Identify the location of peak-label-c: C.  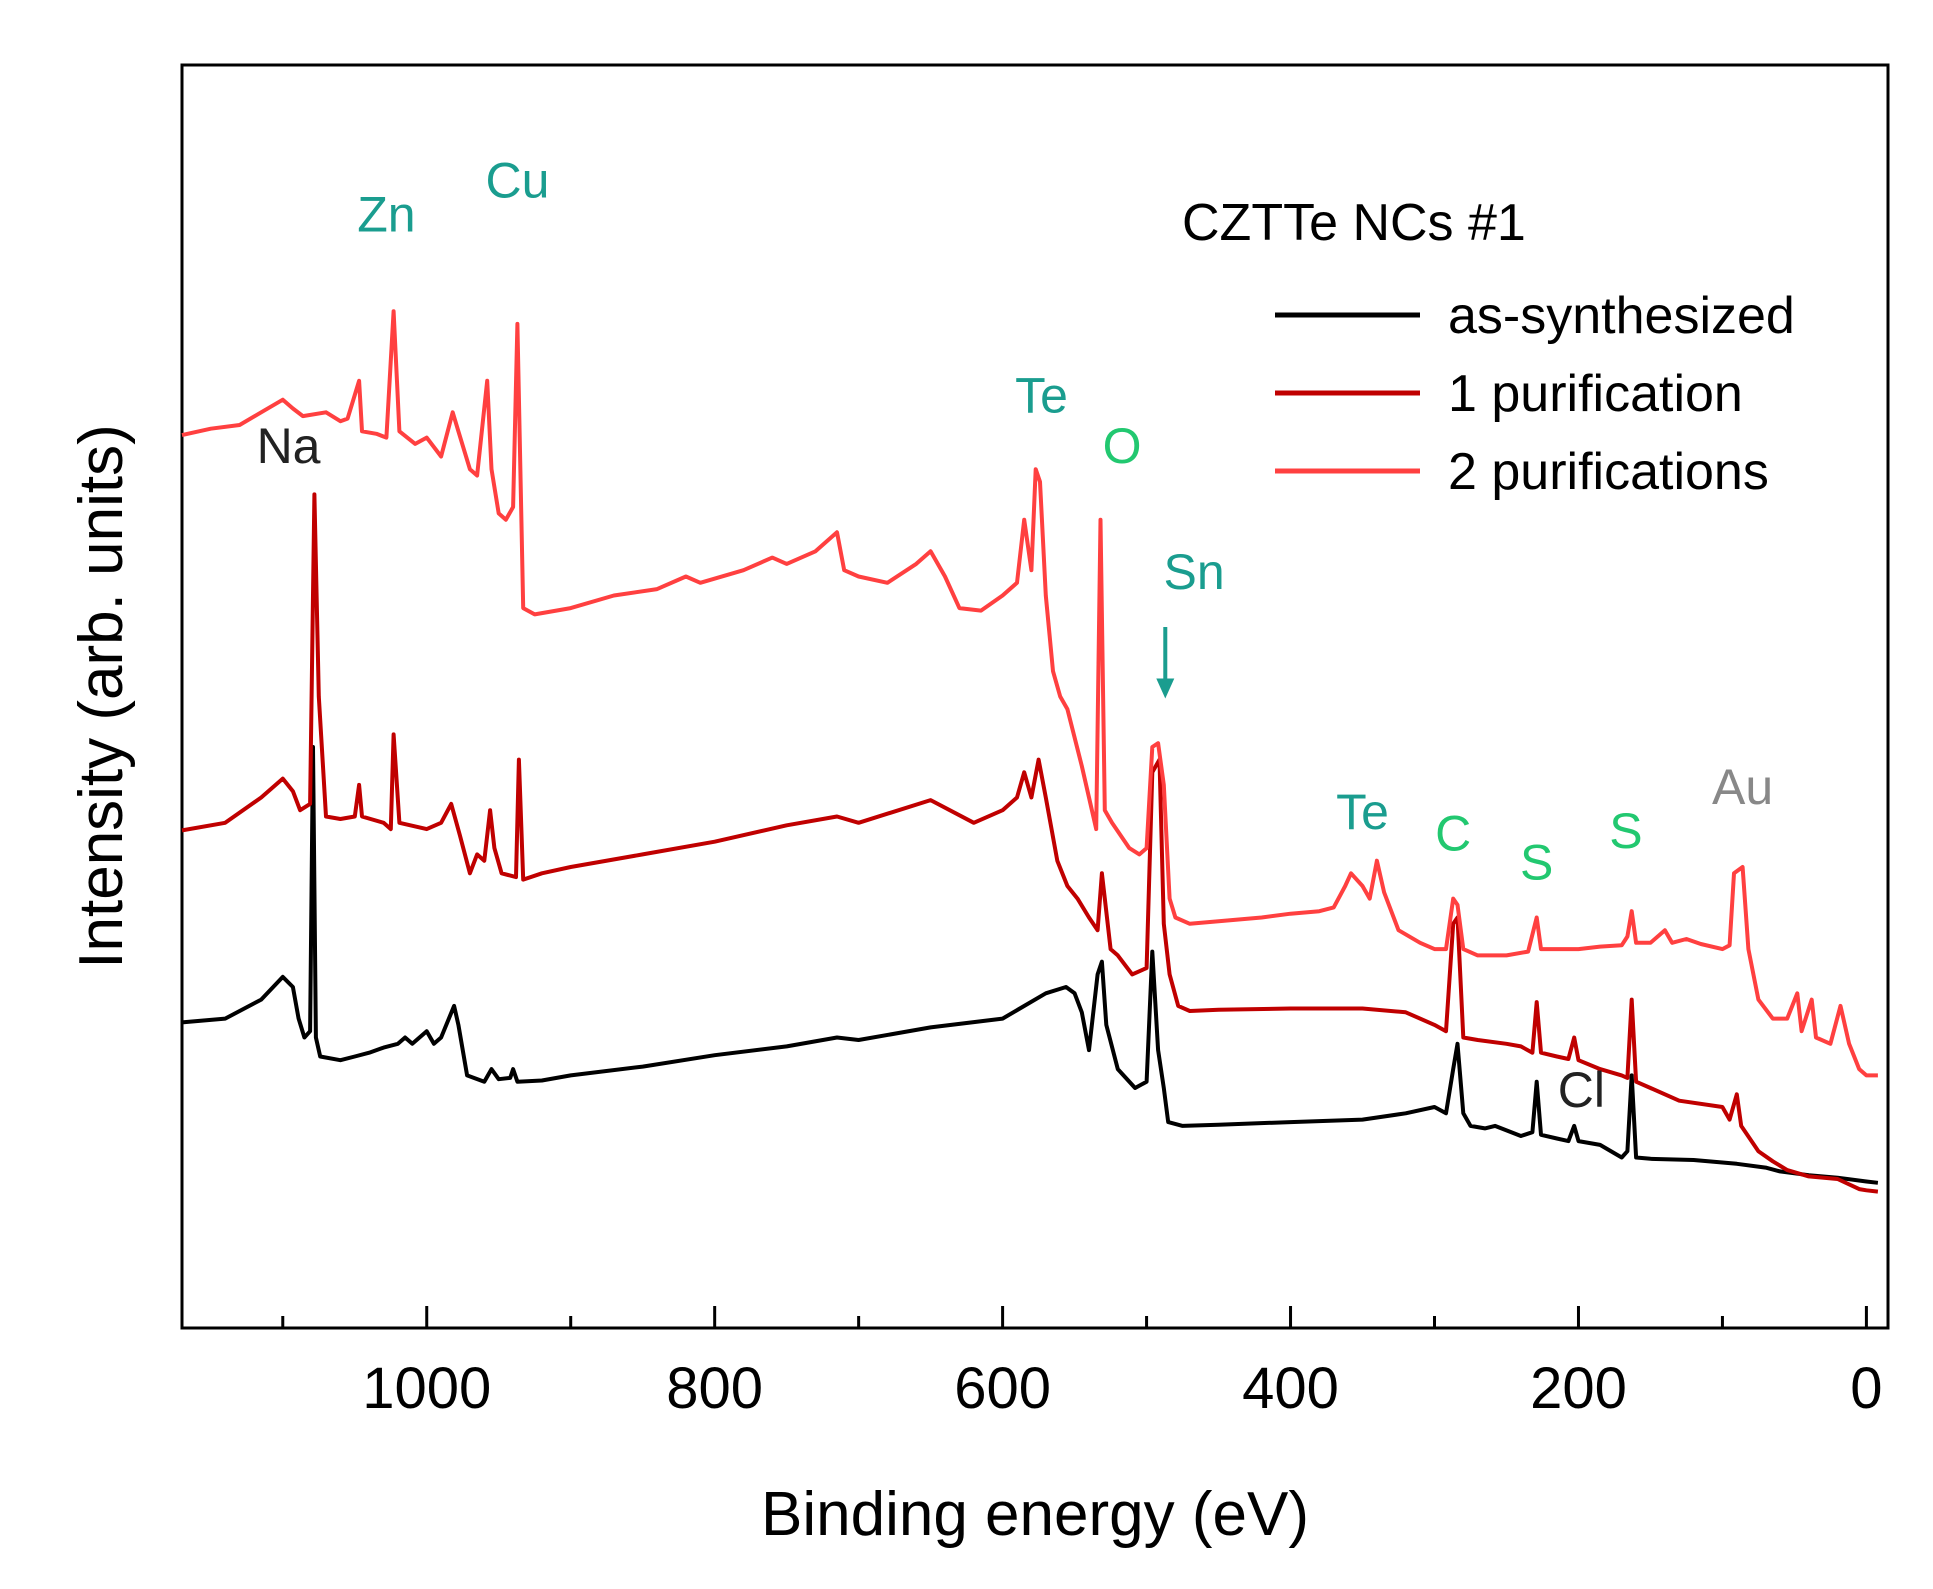
(1453, 834).